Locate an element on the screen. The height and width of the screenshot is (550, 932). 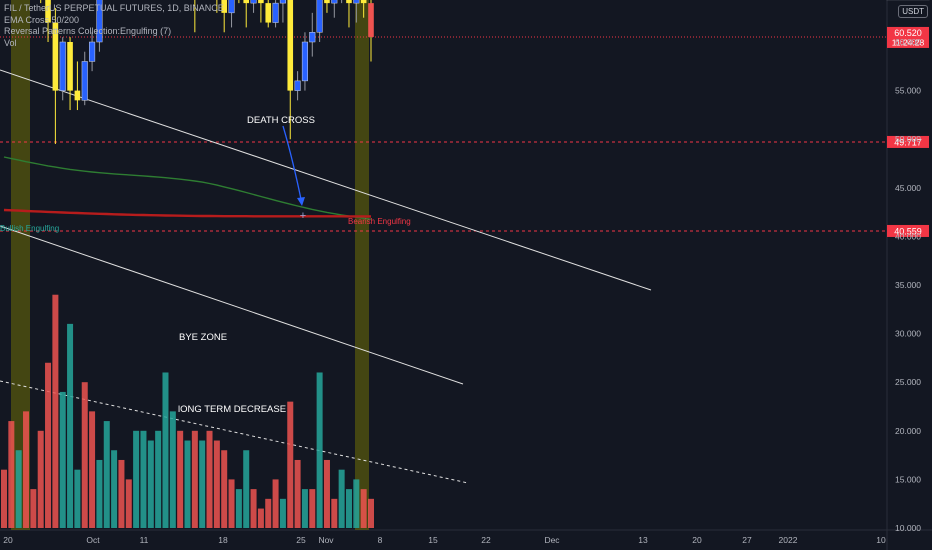
price-tick-label: 45.000 is located at coordinates (908, 188).